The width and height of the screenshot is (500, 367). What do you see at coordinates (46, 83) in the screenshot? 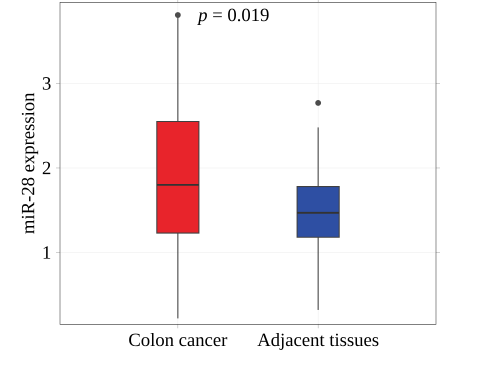
I see `y-tick-label: 3` at bounding box center [46, 83].